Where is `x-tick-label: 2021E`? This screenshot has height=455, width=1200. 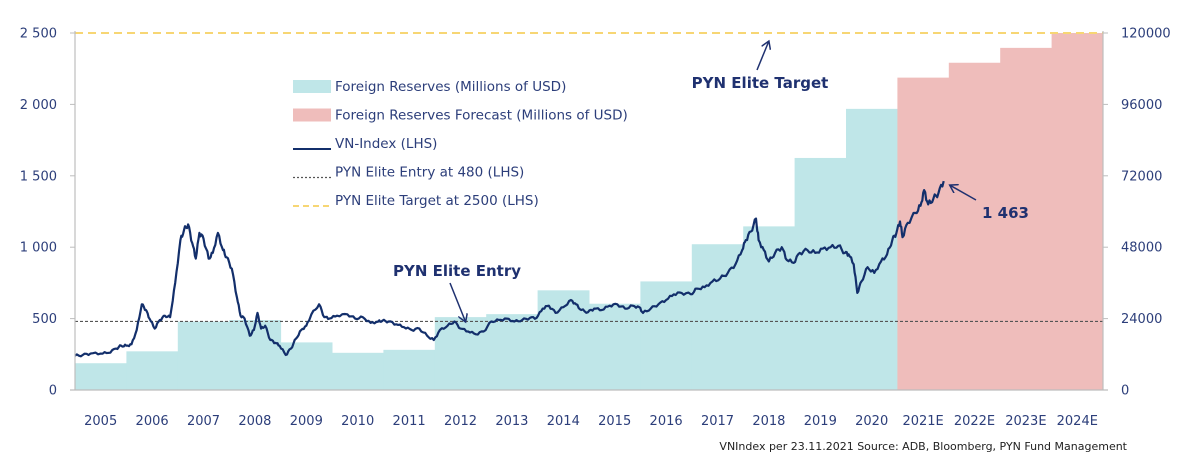
x-tick-label: 2021E is located at coordinates (922, 421).